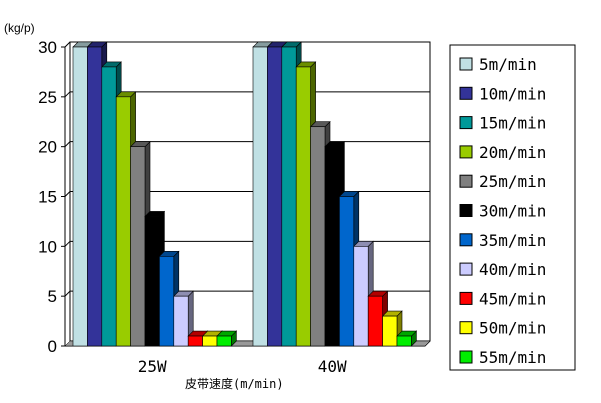 The image size is (601, 403). I want to click on legend-label: 40m/min, so click(512, 269).